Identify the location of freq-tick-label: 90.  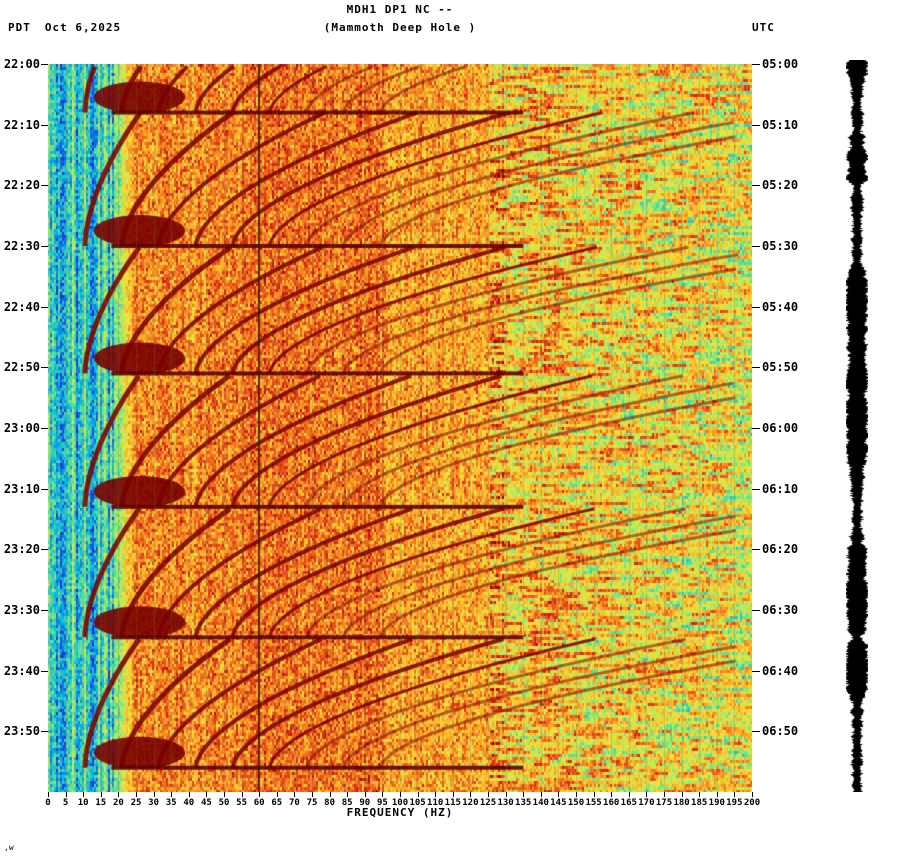
(365, 803).